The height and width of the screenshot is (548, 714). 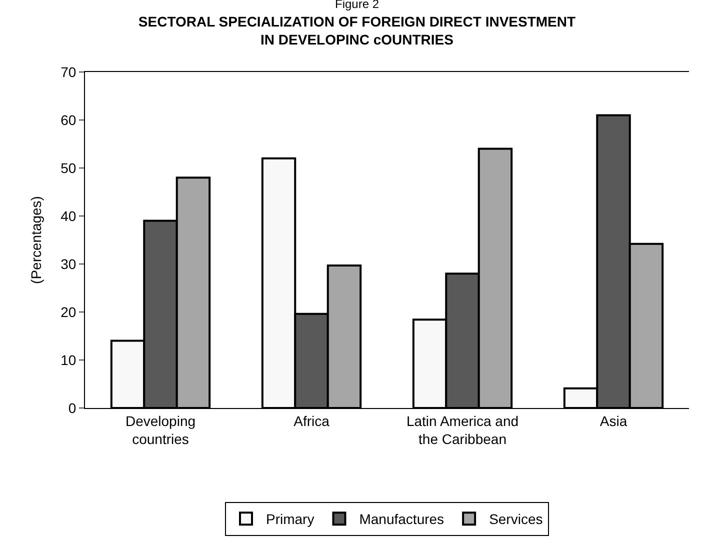 I want to click on x-tick-label: Africa, so click(x=312, y=420).